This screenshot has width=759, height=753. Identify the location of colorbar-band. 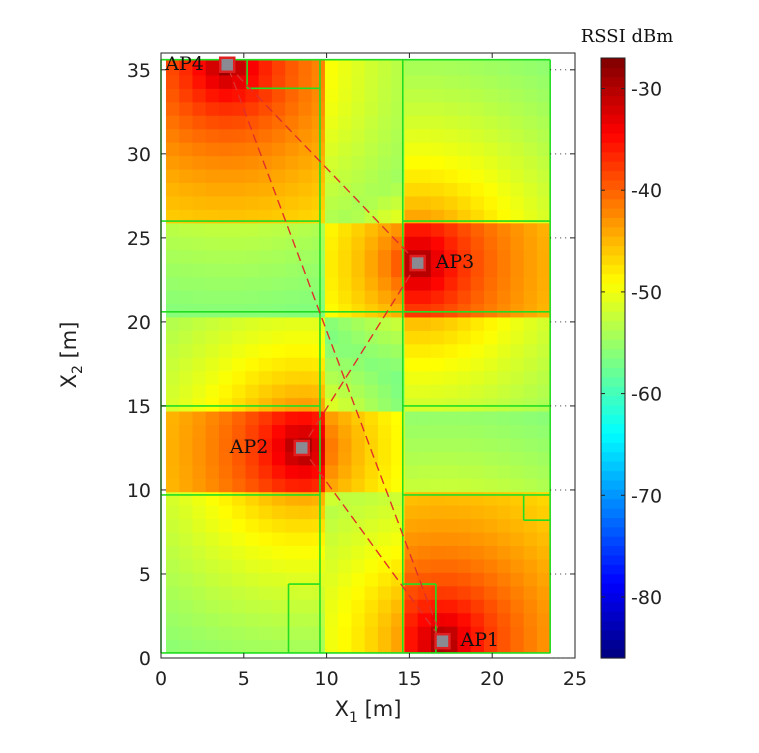
(613, 147).